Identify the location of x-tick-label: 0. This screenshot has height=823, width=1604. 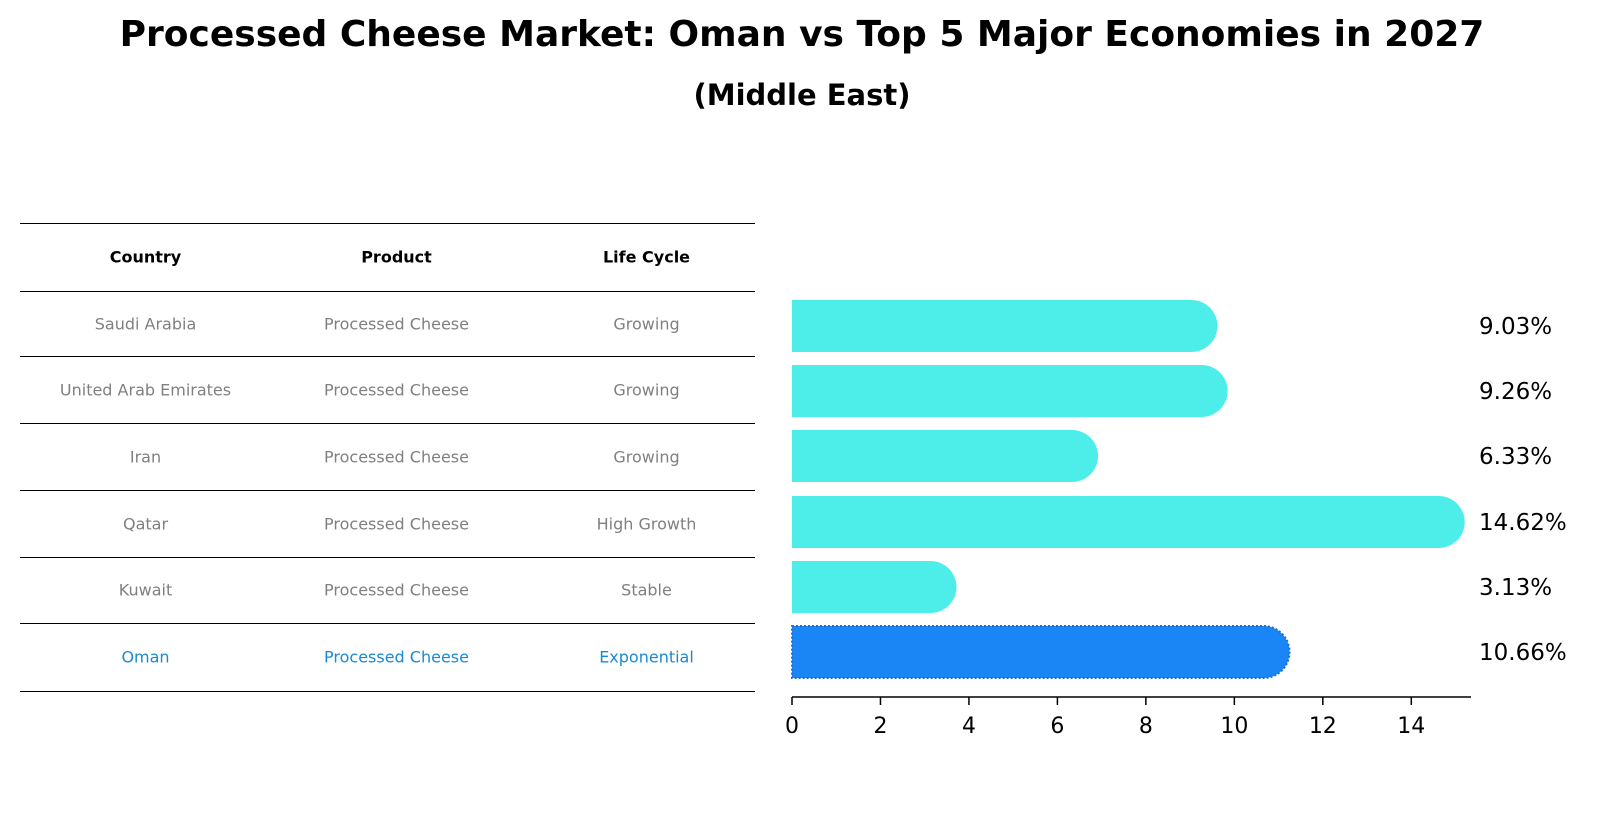
(792, 726).